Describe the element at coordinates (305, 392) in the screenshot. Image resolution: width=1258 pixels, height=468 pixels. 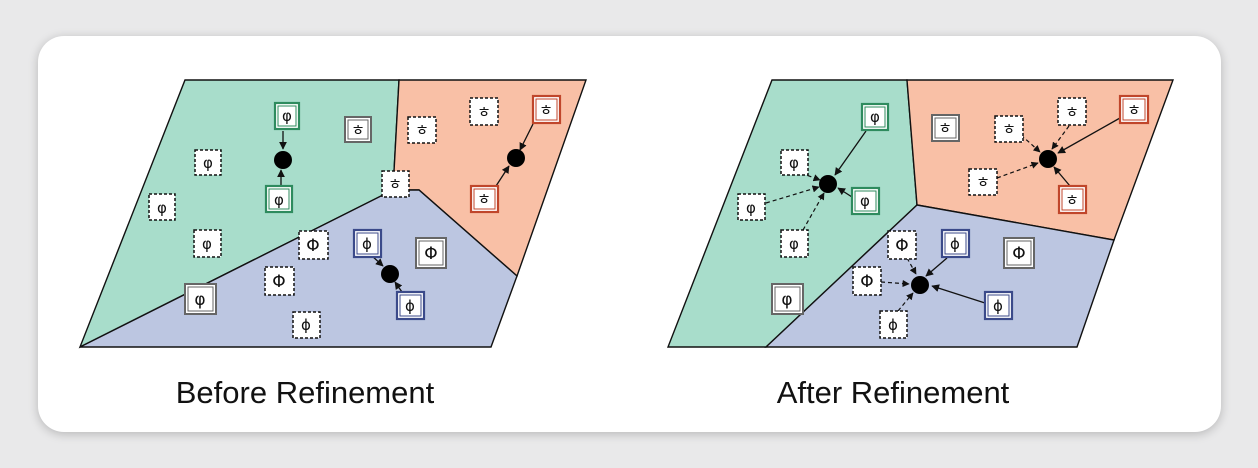
I see `caption-before: Before Refinement` at that location.